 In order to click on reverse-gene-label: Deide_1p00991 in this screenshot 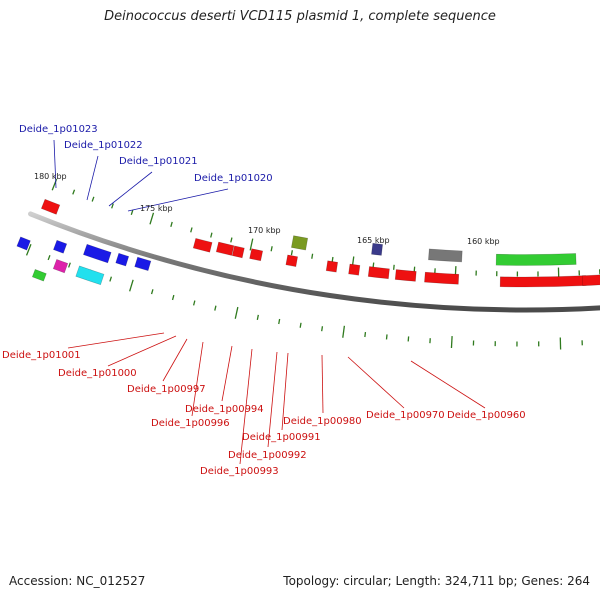, I will do `click(281, 437)`.